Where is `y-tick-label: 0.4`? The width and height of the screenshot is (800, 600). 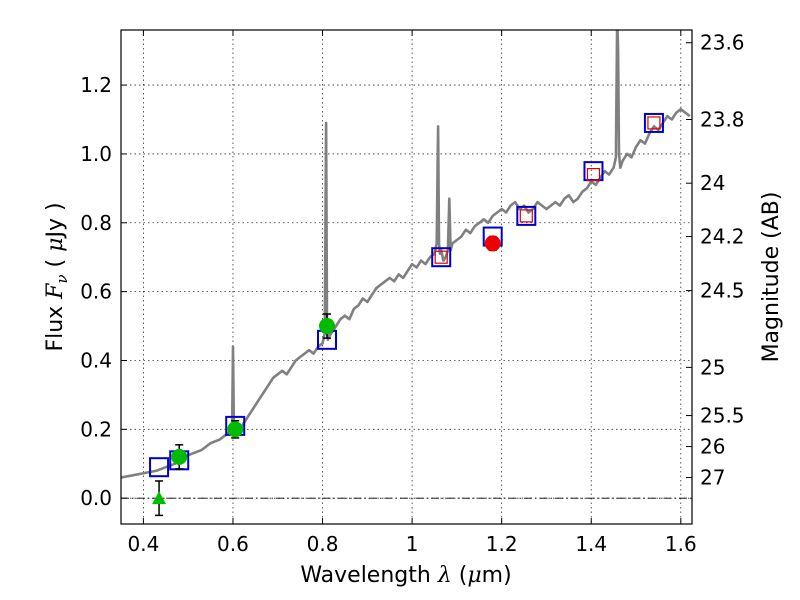 y-tick-label: 0.4 is located at coordinates (96, 360).